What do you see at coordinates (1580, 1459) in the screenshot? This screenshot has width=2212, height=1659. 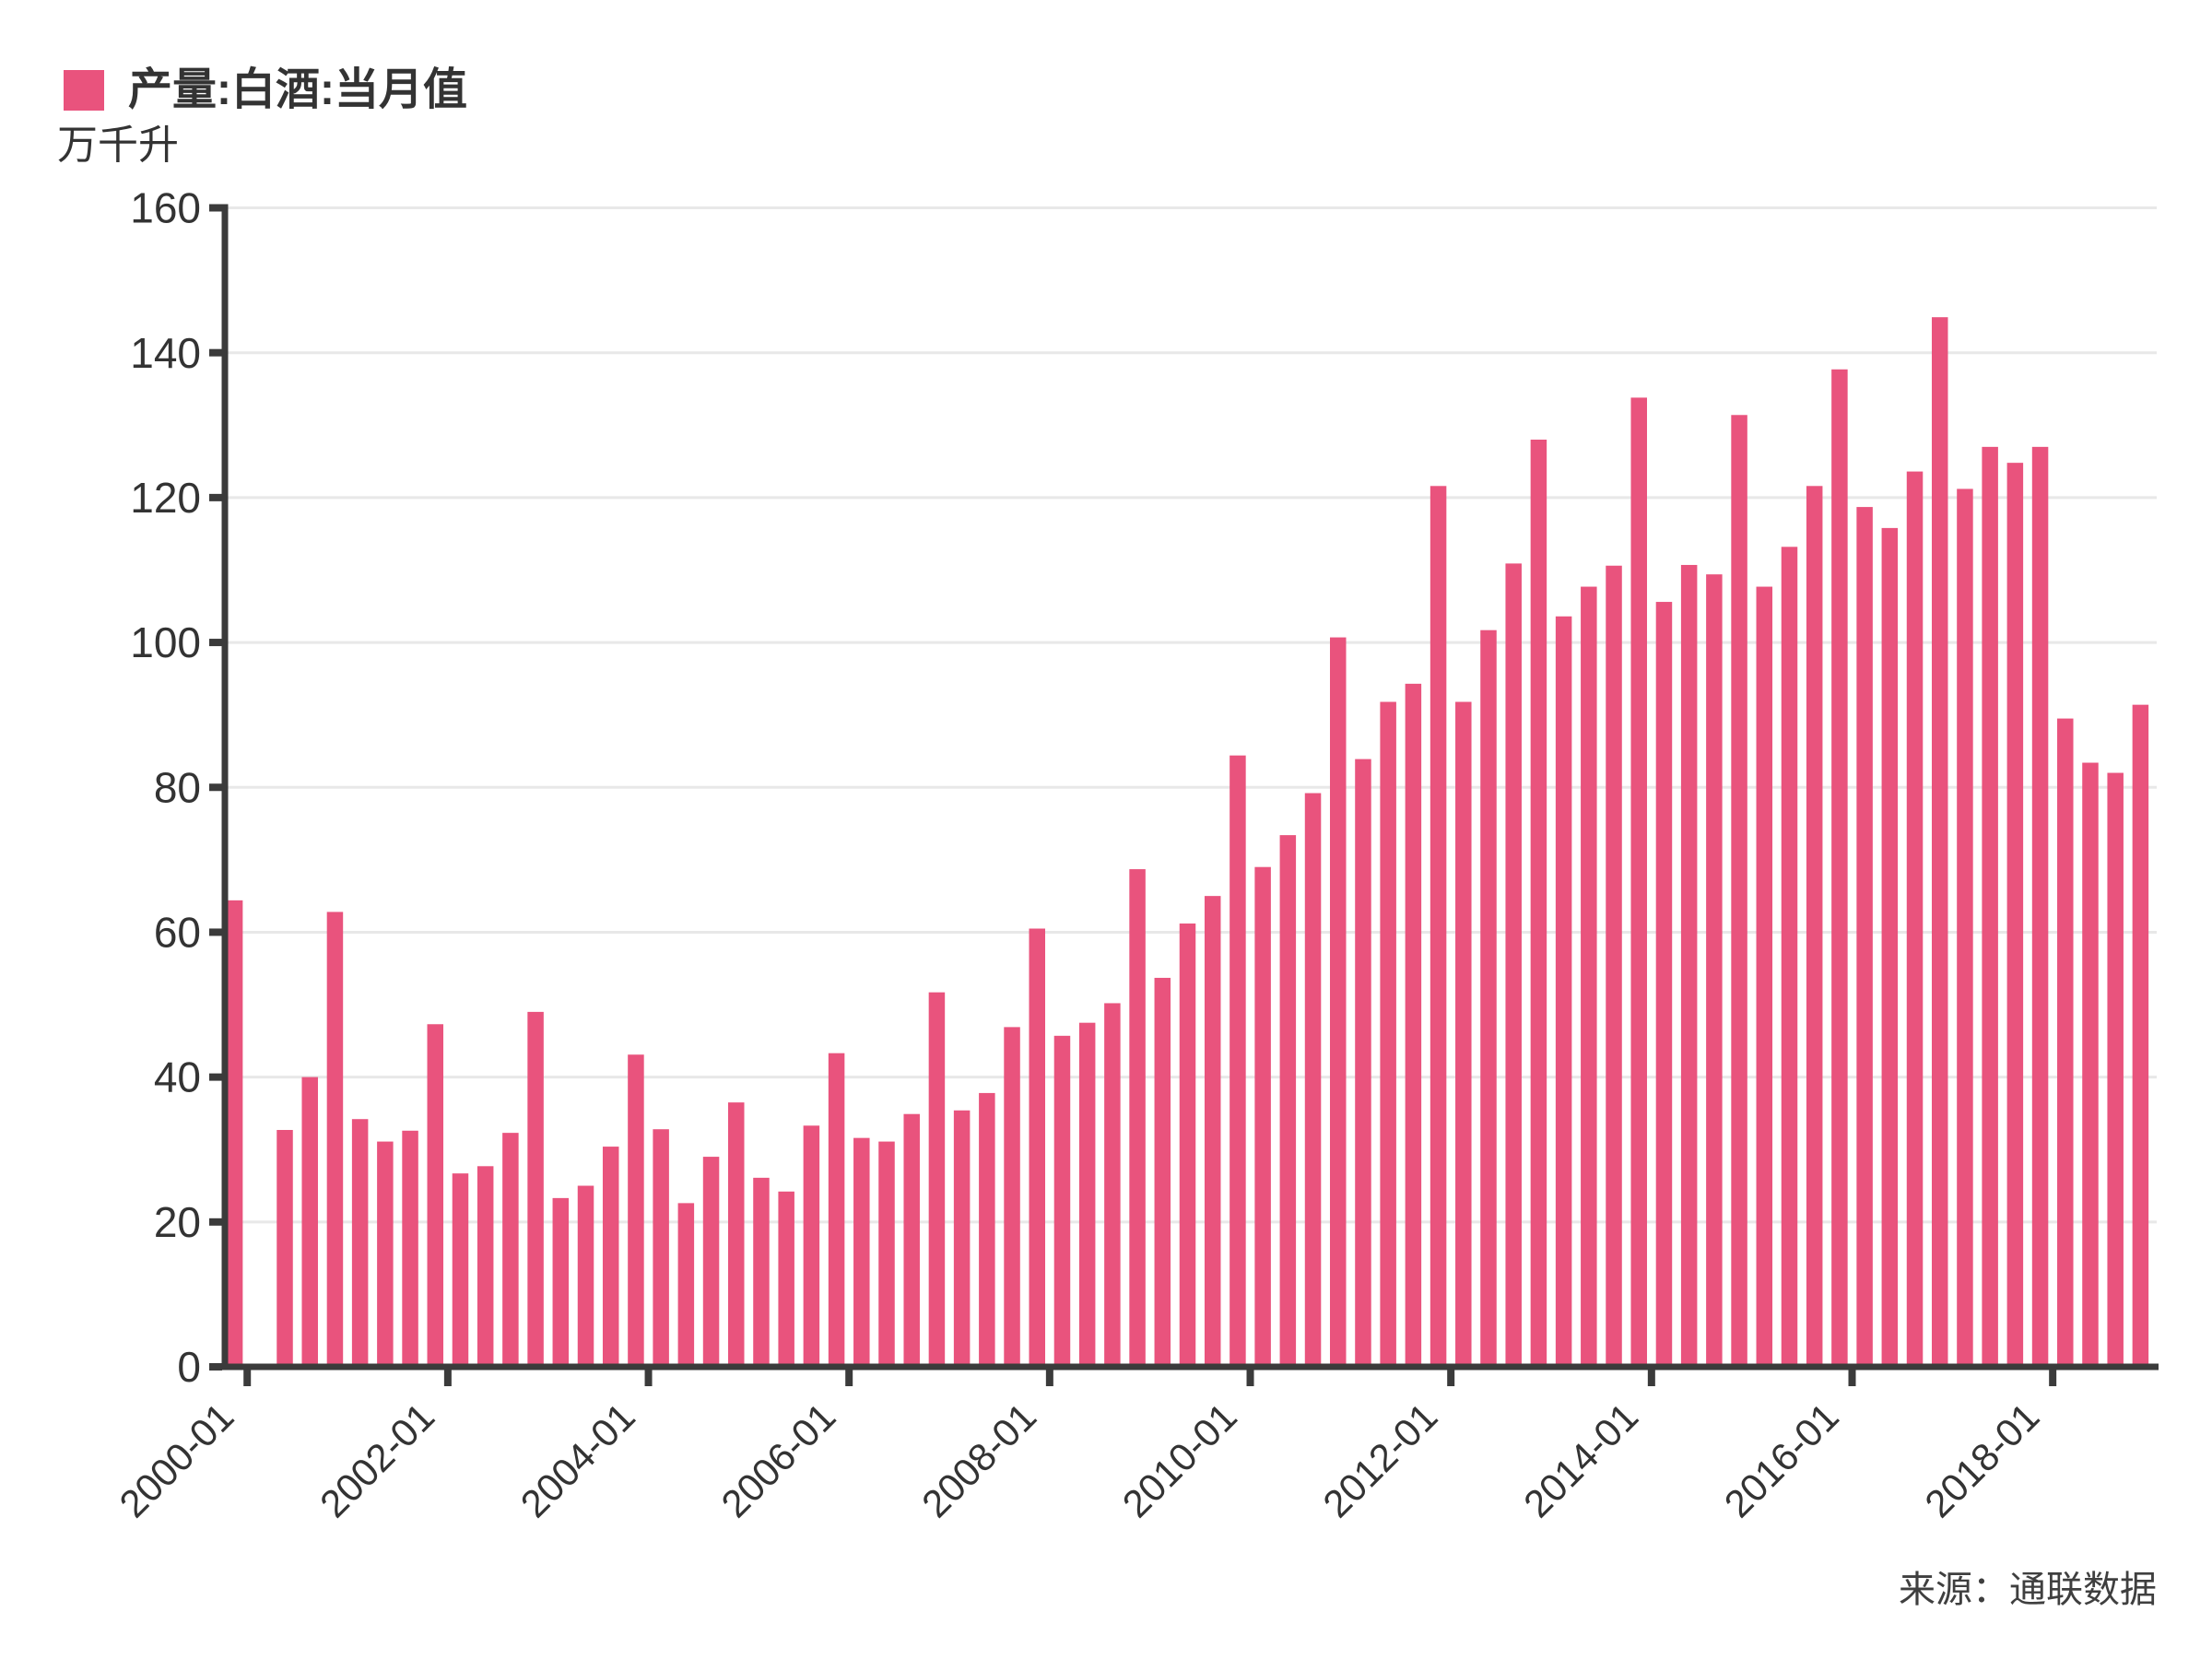 I see `x-tick-label: 2014-01` at bounding box center [1580, 1459].